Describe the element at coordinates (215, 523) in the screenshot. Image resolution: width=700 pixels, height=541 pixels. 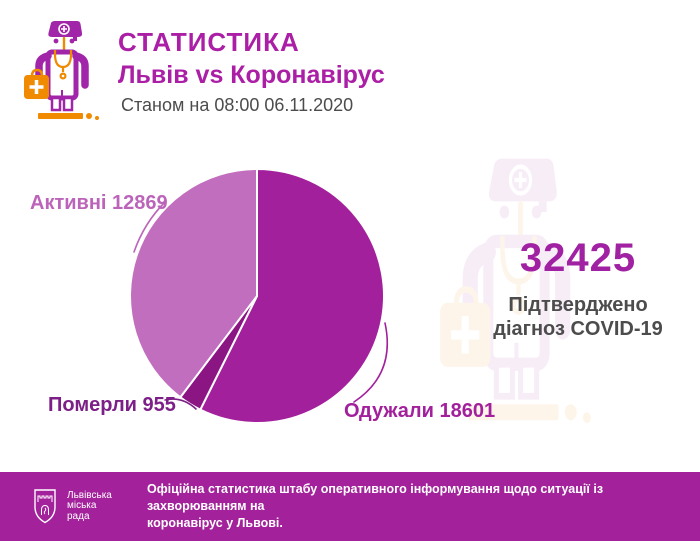
I see `footer-description-line2: коронавірус у Львові.` at that location.